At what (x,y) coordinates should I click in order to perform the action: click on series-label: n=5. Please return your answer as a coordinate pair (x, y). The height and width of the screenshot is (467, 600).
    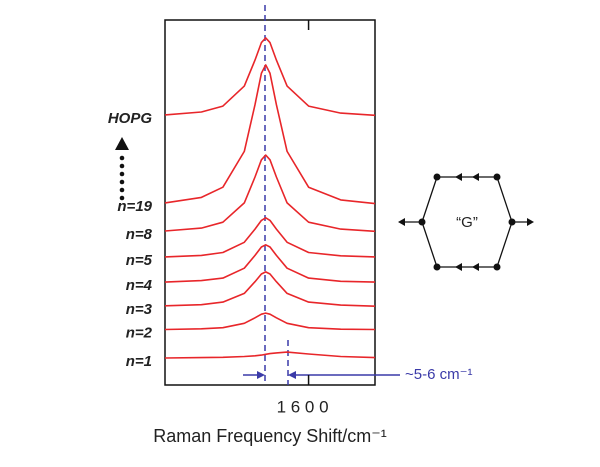
    Looking at the image, I should click on (139, 260).